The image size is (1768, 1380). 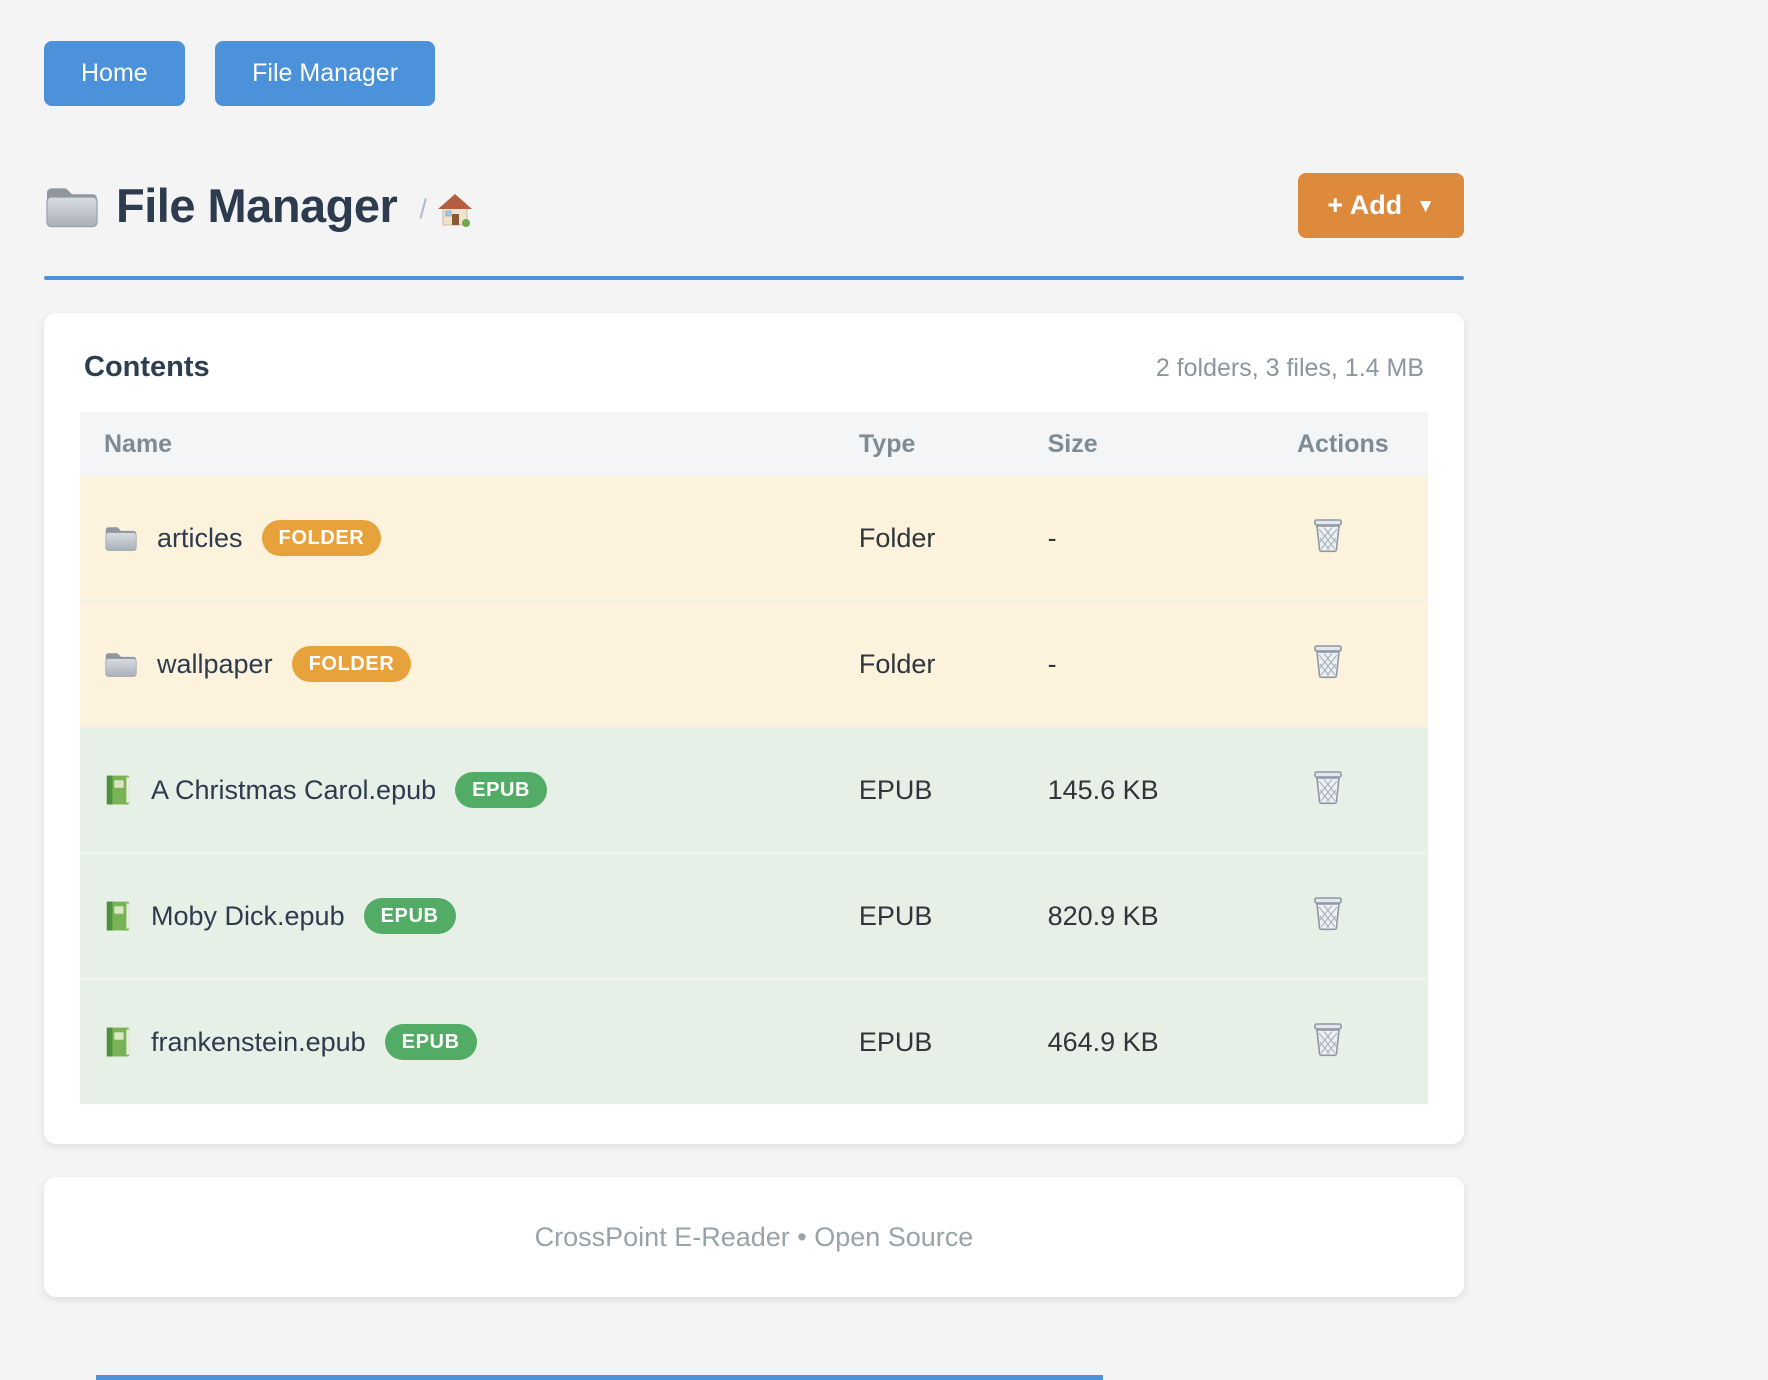 I want to click on table-row: articles FOLDER Folder -, so click(x=754, y=538).